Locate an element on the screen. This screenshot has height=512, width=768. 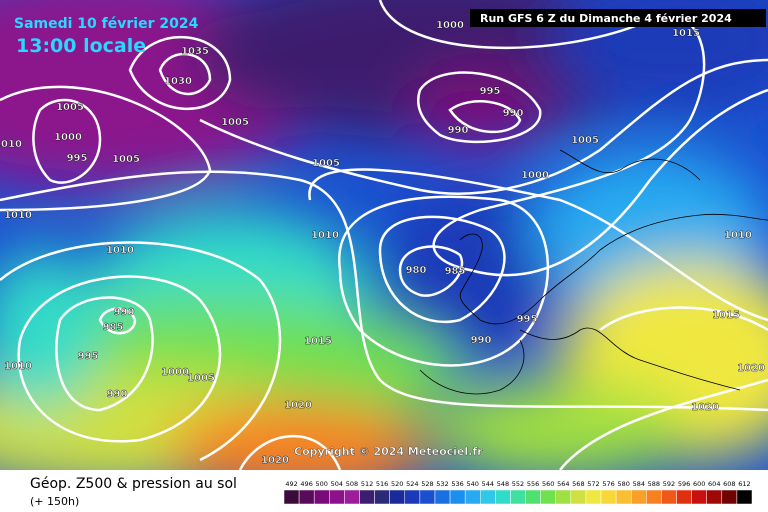
scale-label: 548 is located at coordinates (503, 484).